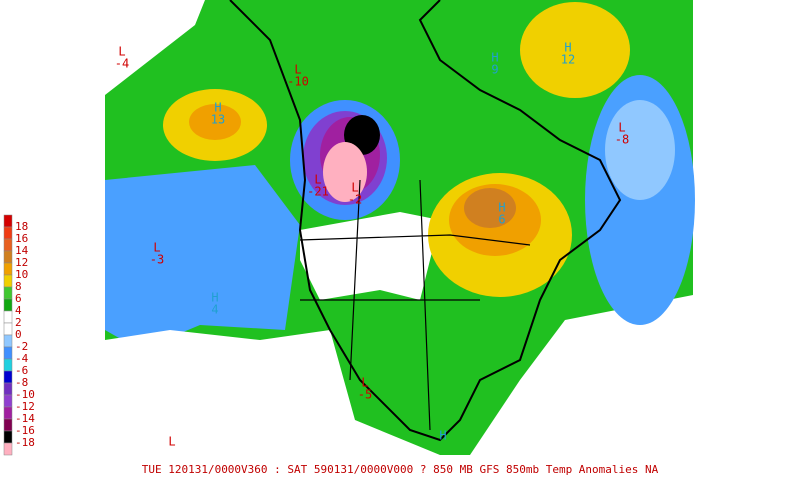 This screenshot has width=800, height=480. I want to click on legend-label: -6, so click(21, 370).